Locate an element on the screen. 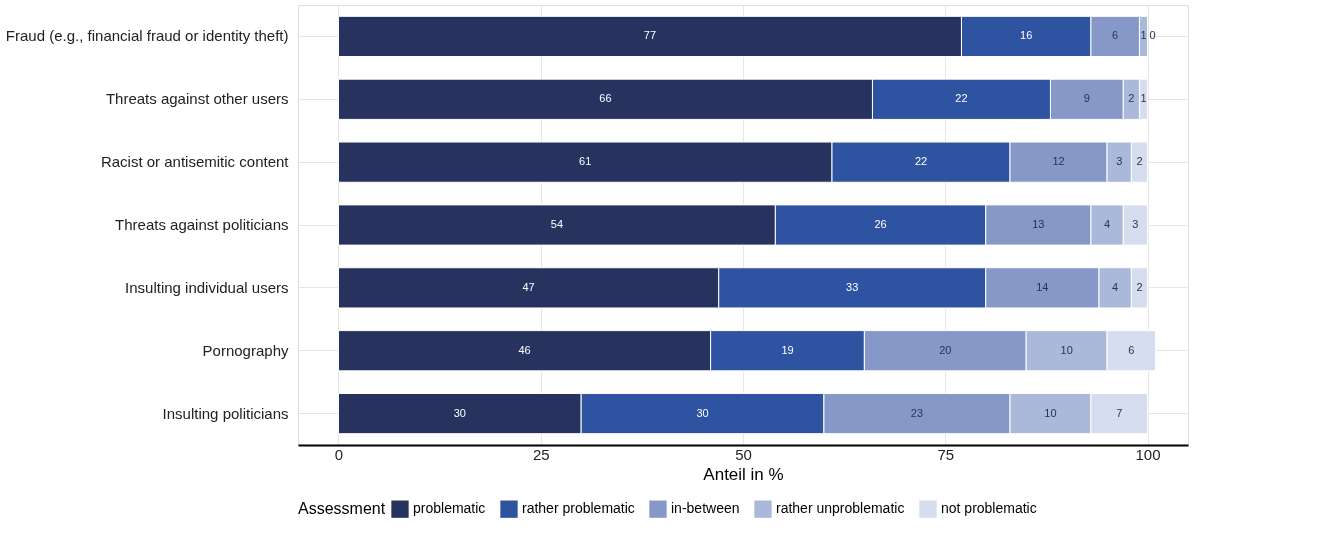  y-tick-label: Insulting politicians is located at coordinates (225, 413).